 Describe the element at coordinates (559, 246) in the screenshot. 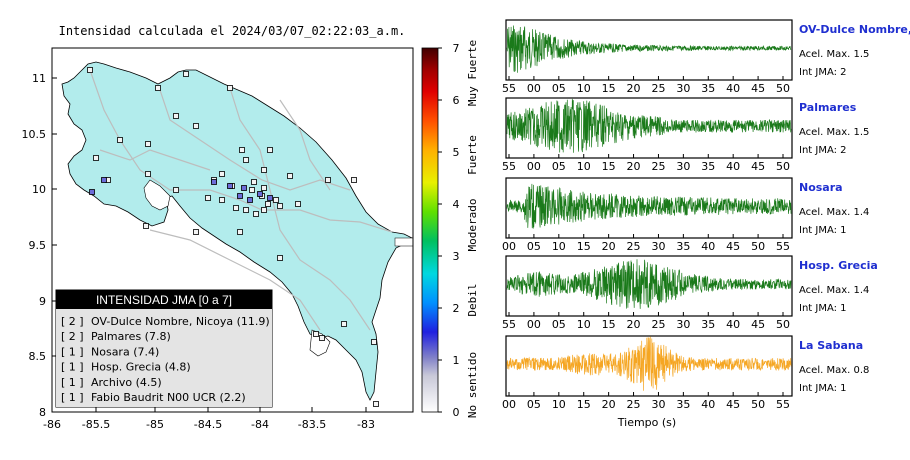

I see `waveform-tick-label: 10` at that location.